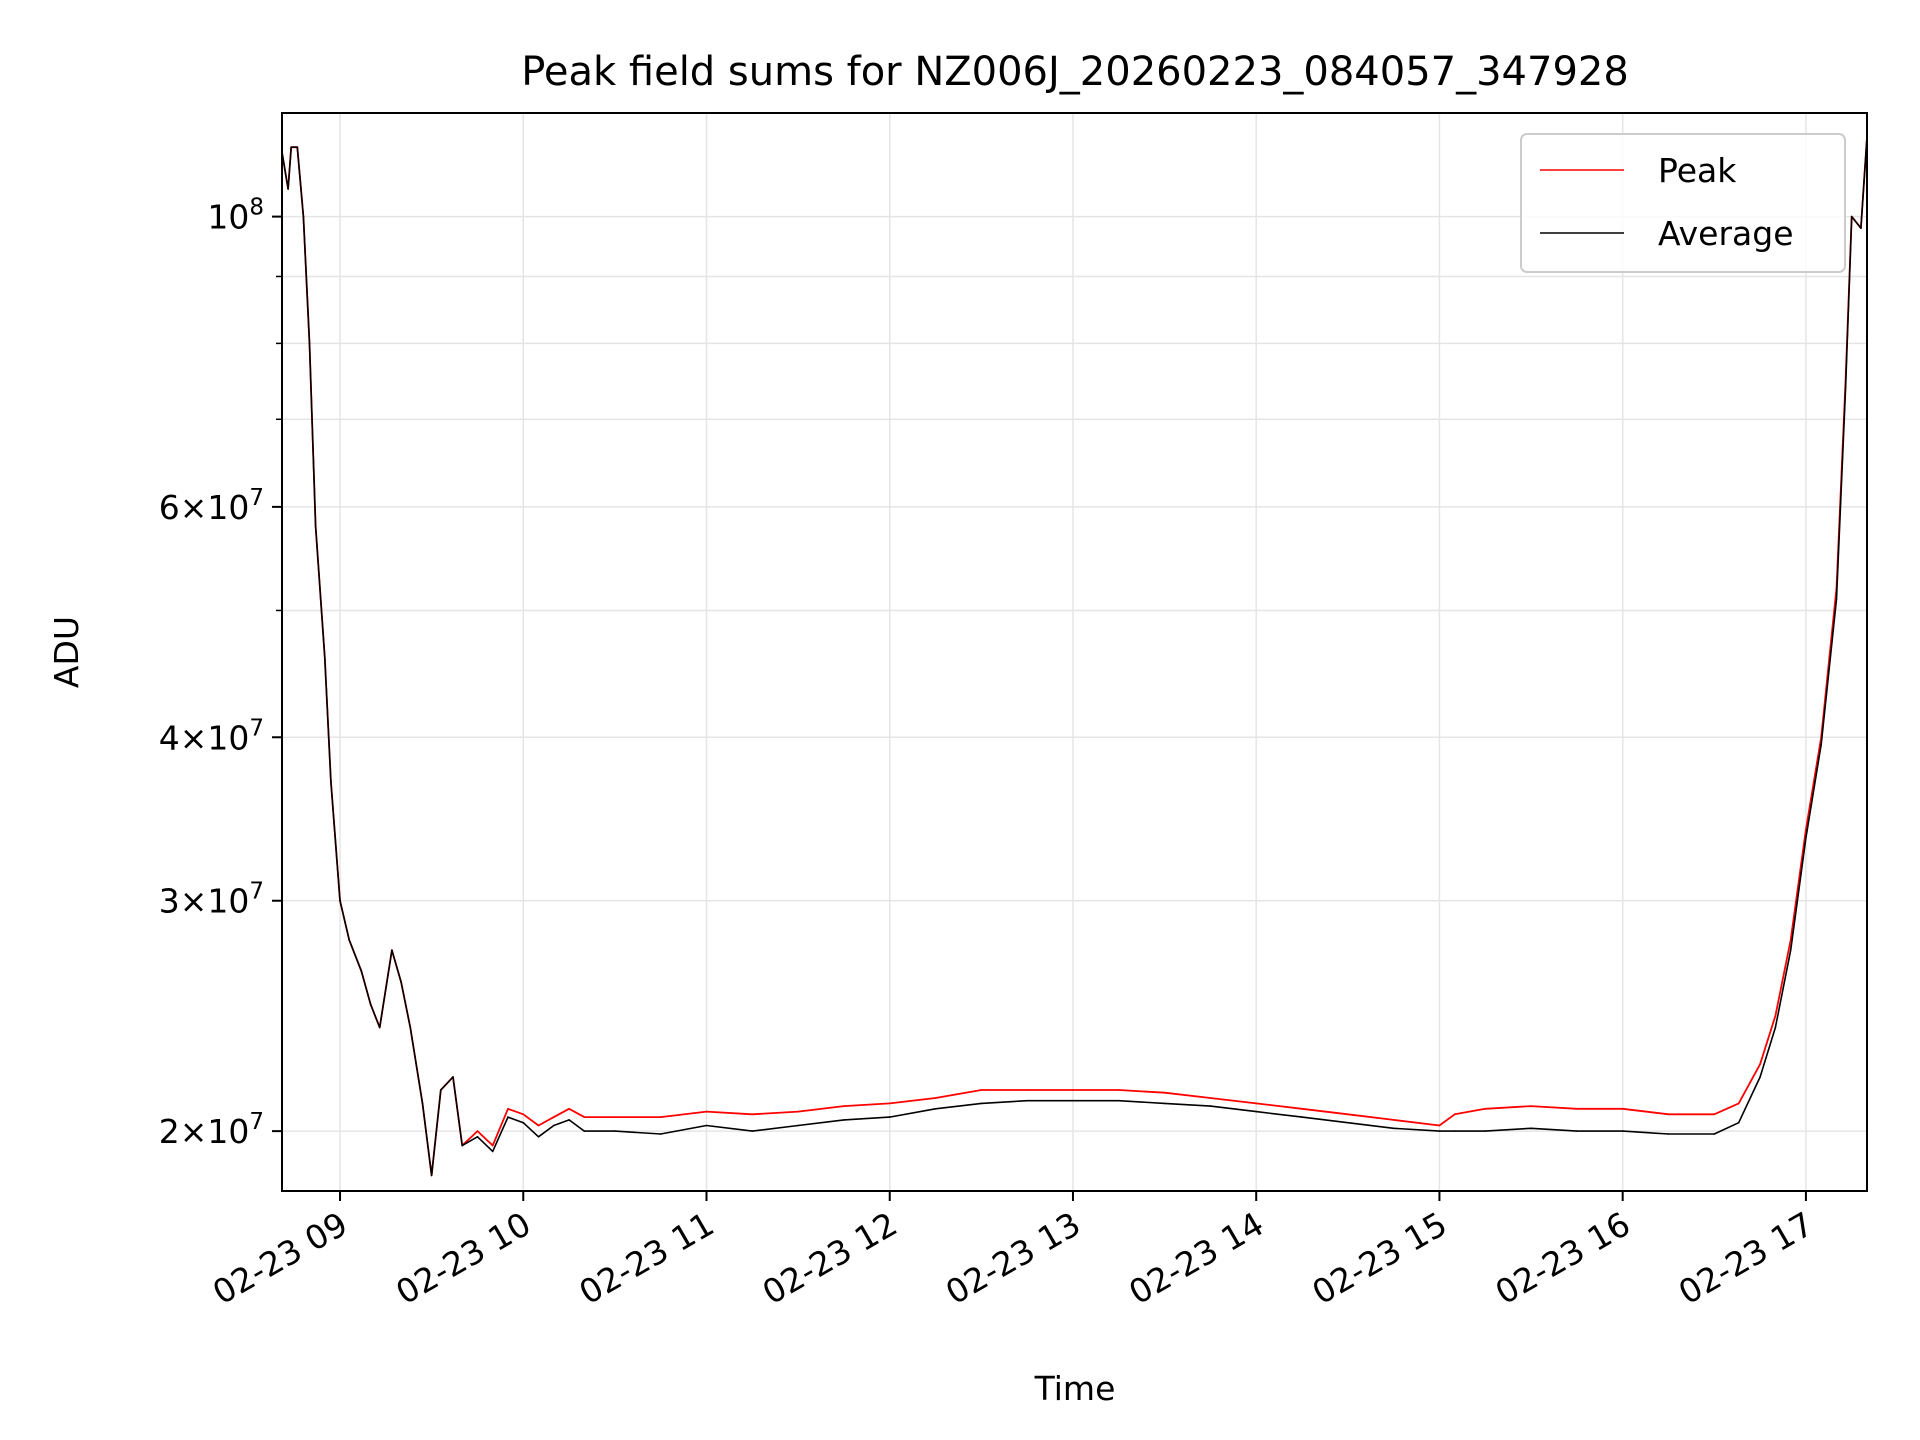 The width and height of the screenshot is (1920, 1440). I want to click on legend: Peak Average, so click(1683, 203).